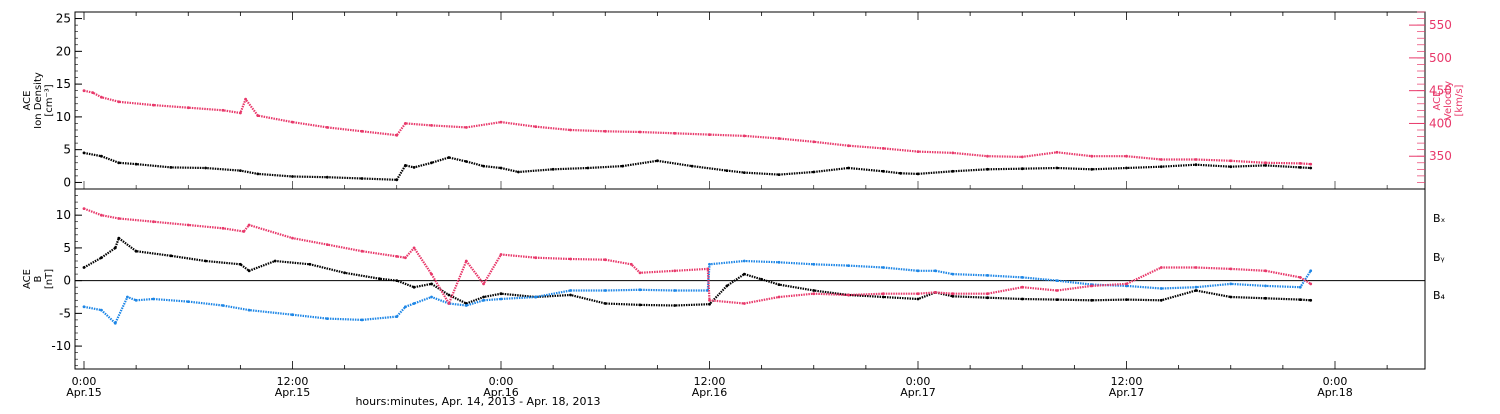 The image size is (1500, 414). I want to click on y-tick-label: 20, so click(63, 51).